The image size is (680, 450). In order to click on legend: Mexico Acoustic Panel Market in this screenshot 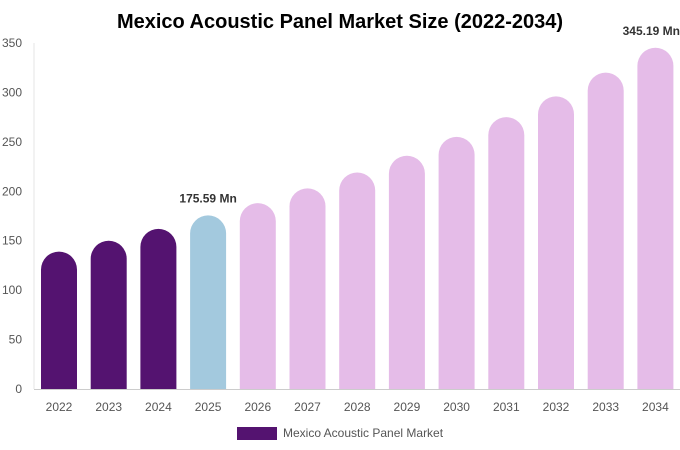, I will do `click(340, 433)`.